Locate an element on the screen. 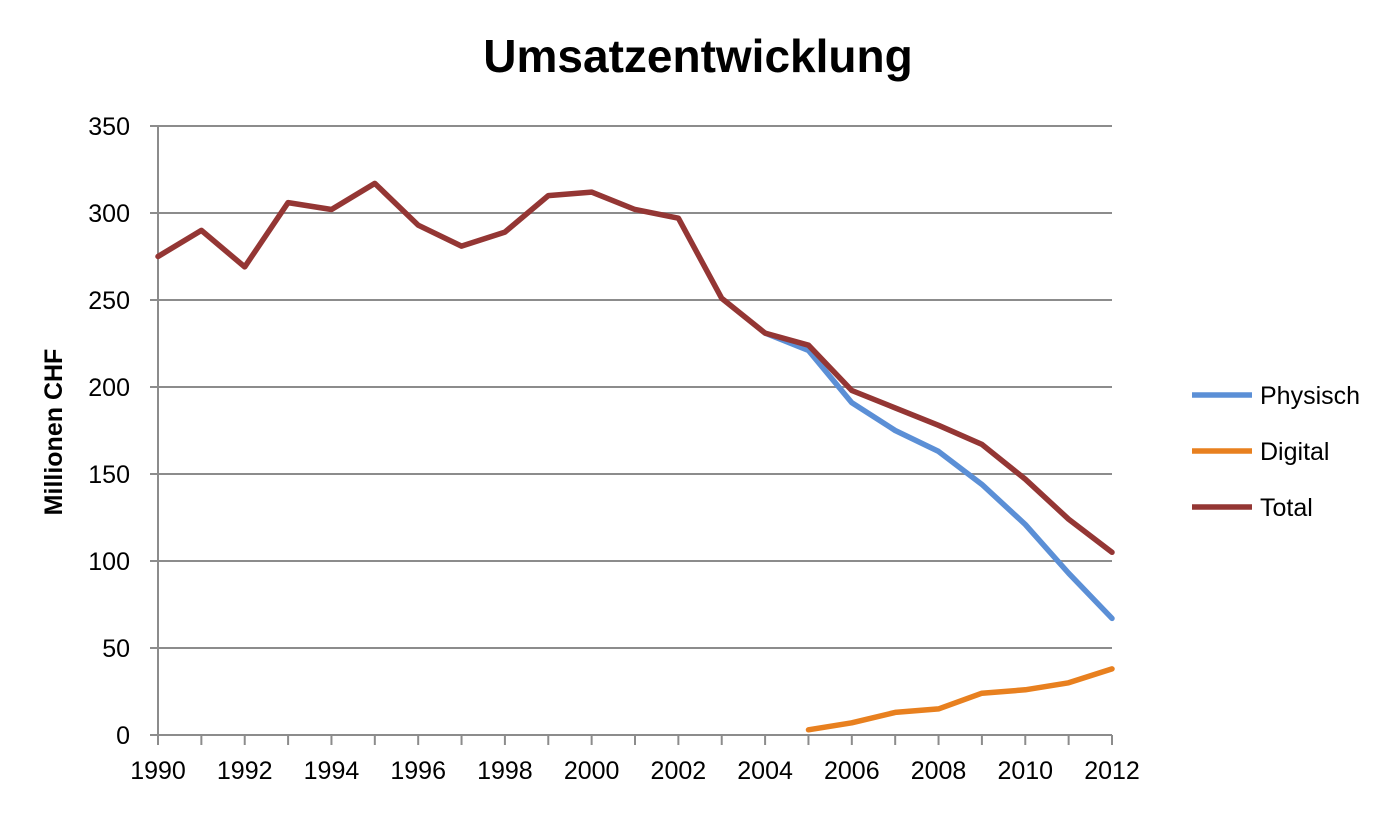 The image size is (1391, 813). chart-title: Umsatzentwicklung is located at coordinates (697, 56).